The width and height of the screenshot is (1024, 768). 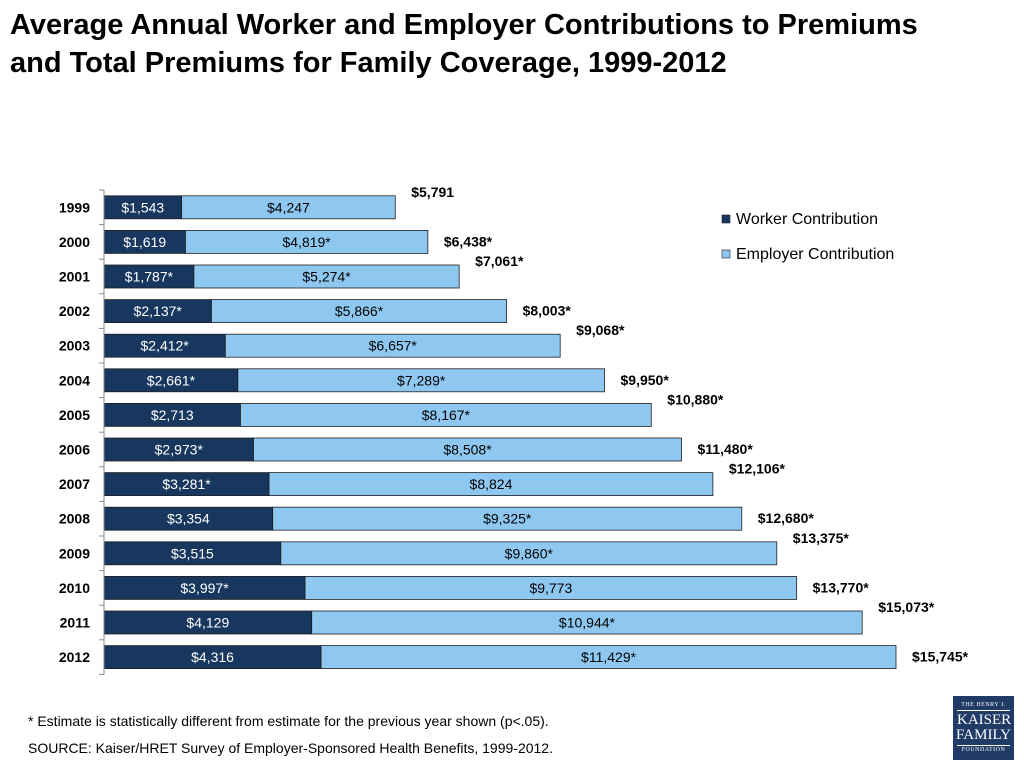 I want to click on total-premium-label: $5,791, so click(x=432, y=192).